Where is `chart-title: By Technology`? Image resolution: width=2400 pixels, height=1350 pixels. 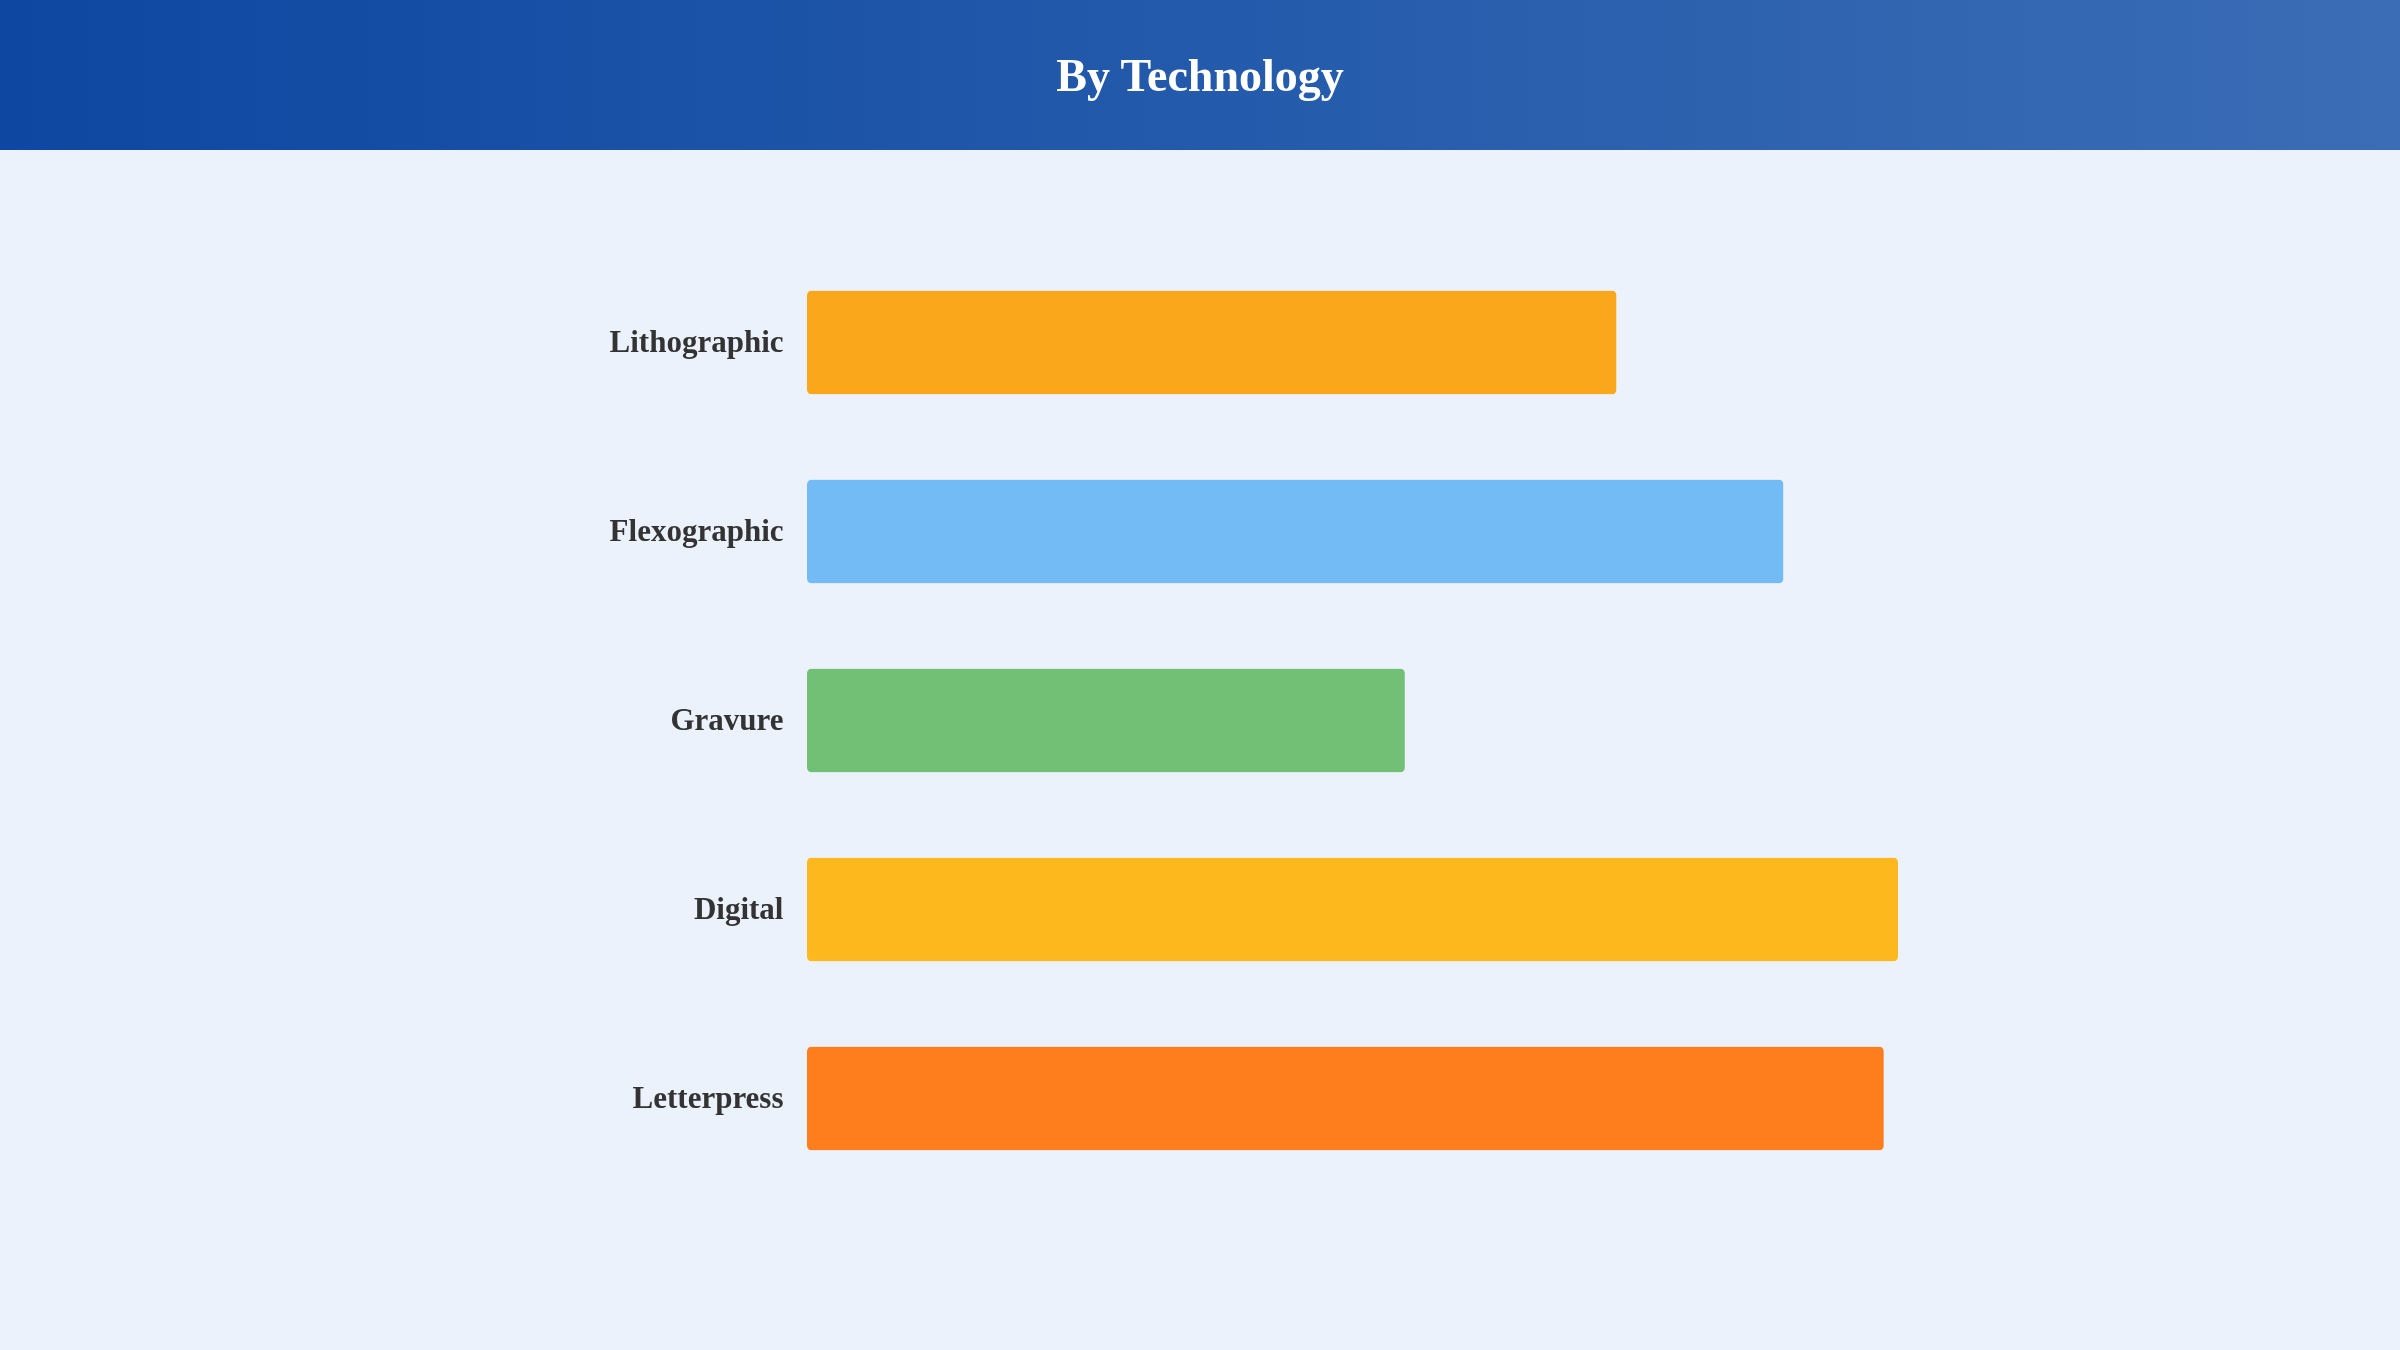
chart-title: By Technology is located at coordinates (1200, 75).